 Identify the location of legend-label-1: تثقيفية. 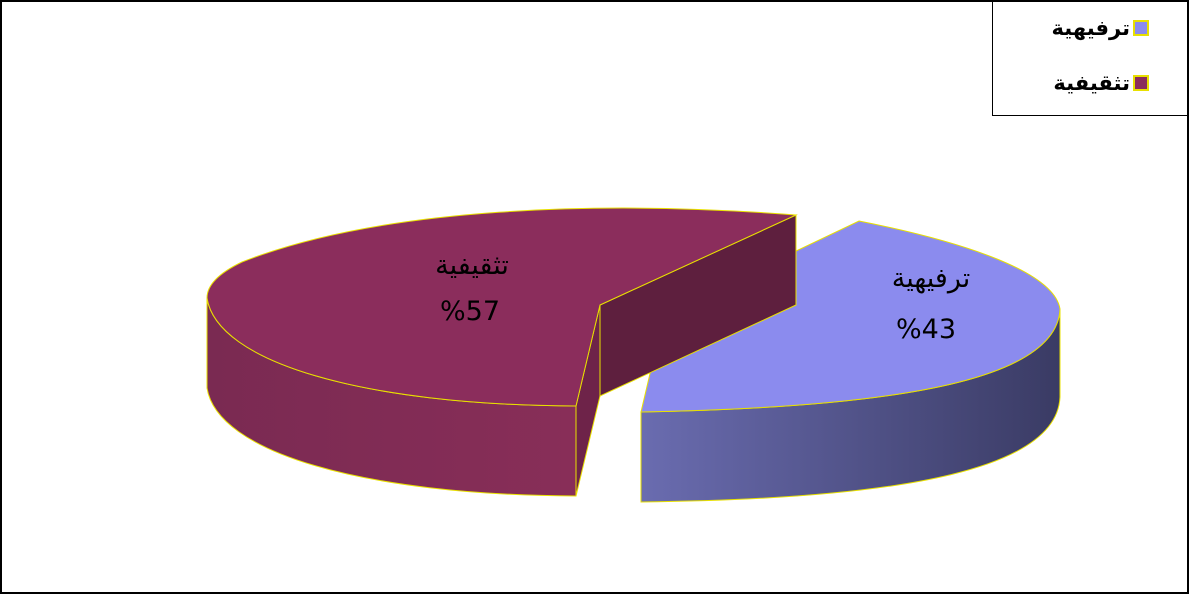
(1091, 83).